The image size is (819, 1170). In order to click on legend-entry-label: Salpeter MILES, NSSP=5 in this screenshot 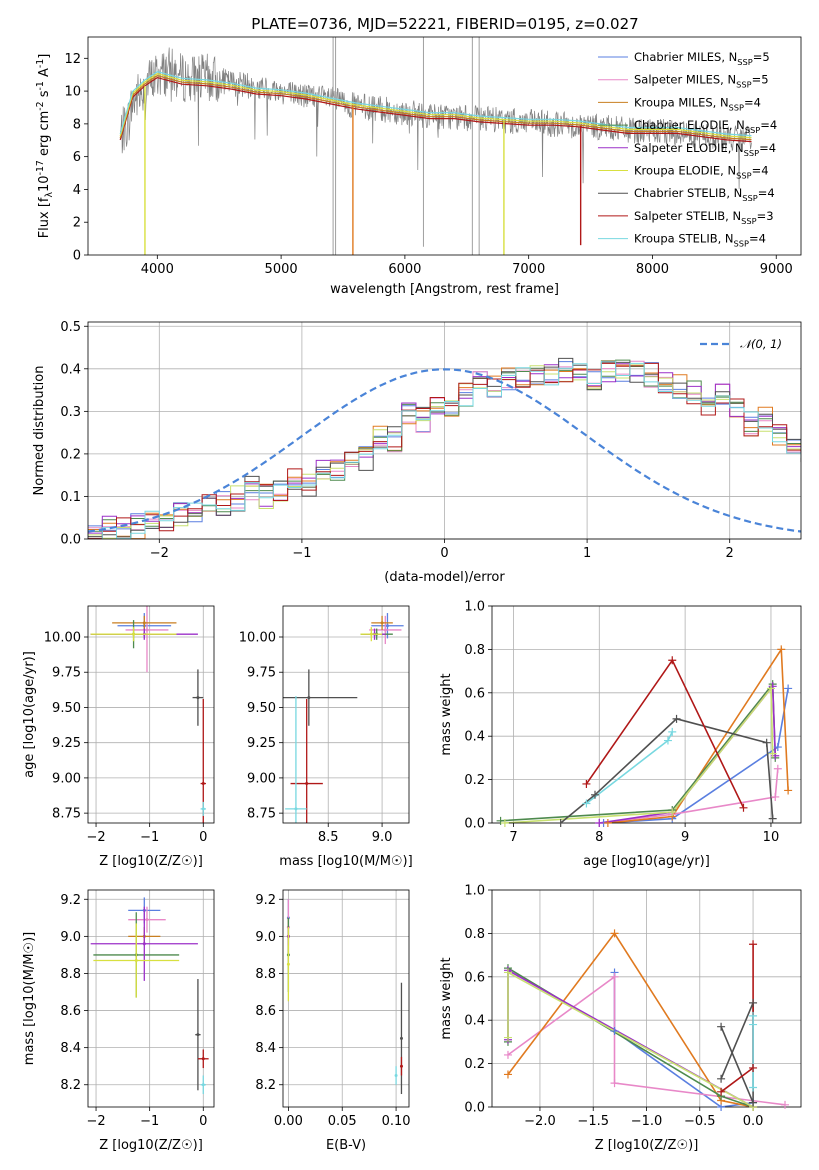, I will do `click(701, 81)`.